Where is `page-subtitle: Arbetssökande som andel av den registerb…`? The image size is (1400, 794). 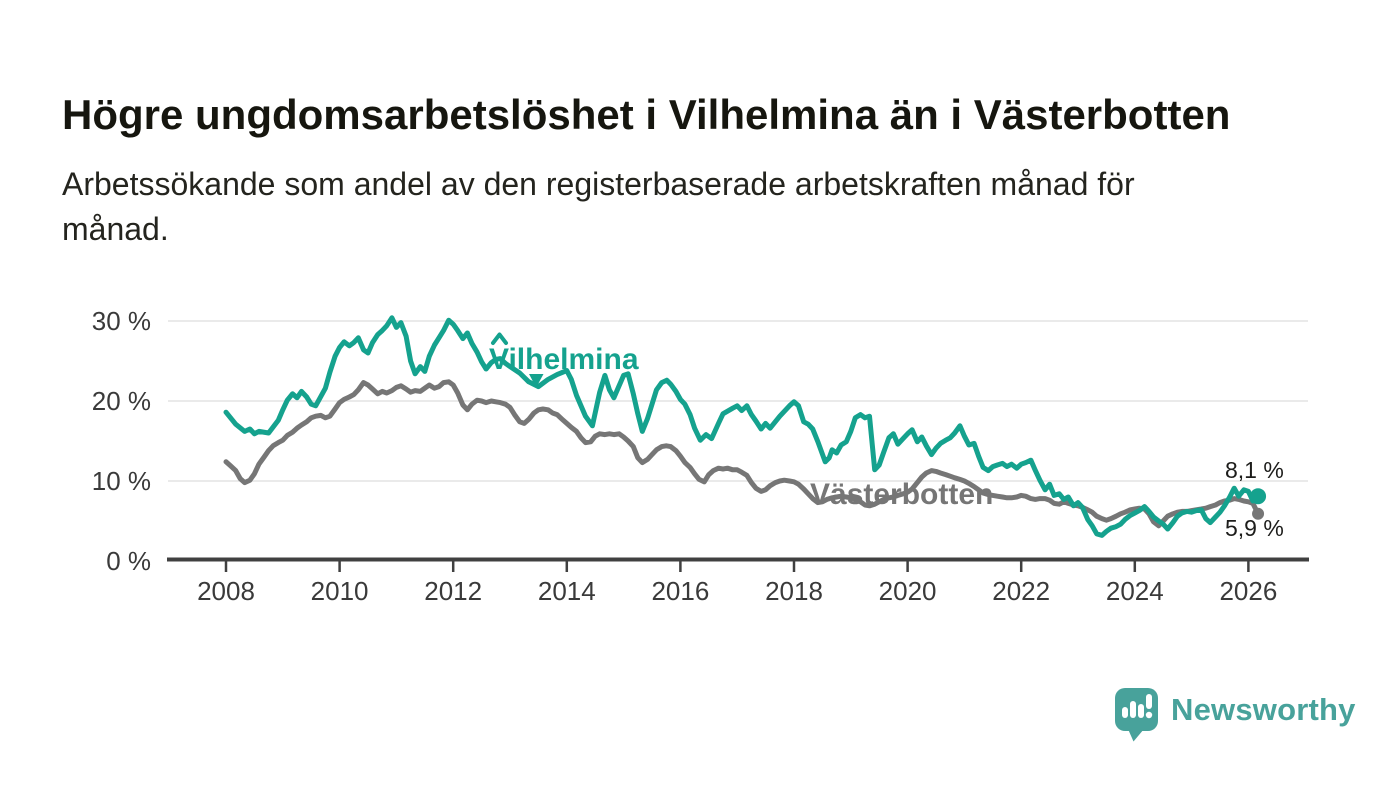
page-subtitle: Arbetssökande som andel av den registerb… is located at coordinates (662, 207).